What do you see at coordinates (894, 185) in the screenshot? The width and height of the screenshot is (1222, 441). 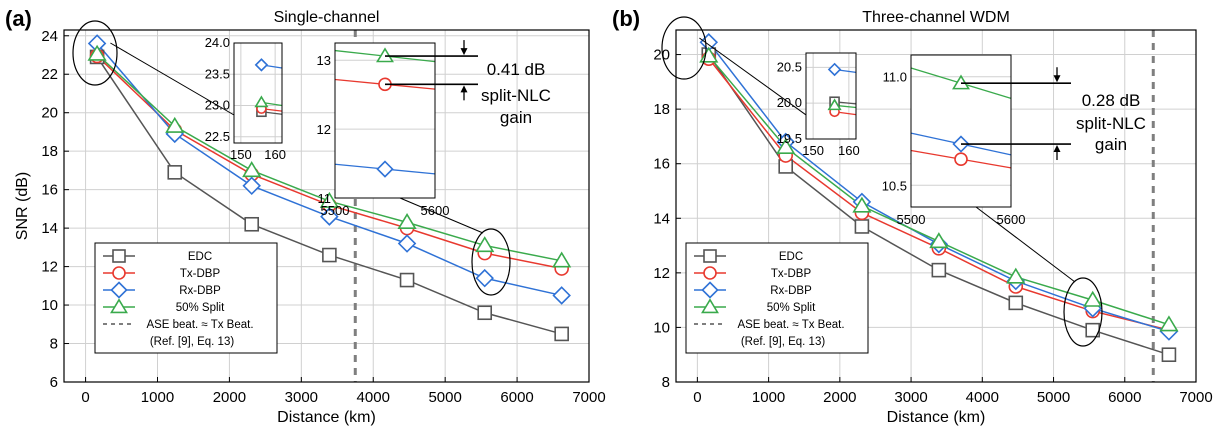 I see `inset-y-tick-label: 10.5` at bounding box center [894, 185].